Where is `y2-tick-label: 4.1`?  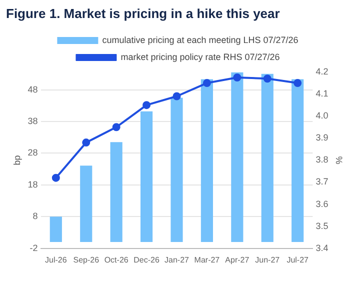 y2-tick-label: 4.1 is located at coordinates (322, 93).